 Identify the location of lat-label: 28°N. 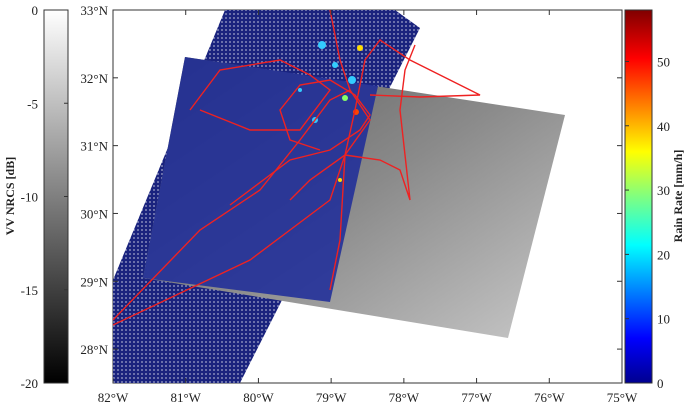
(94, 349).